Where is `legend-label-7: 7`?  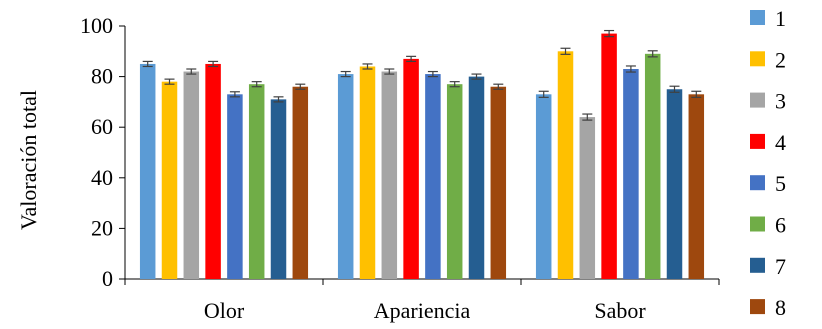
legend-label-7: 7 is located at coordinates (780, 266).